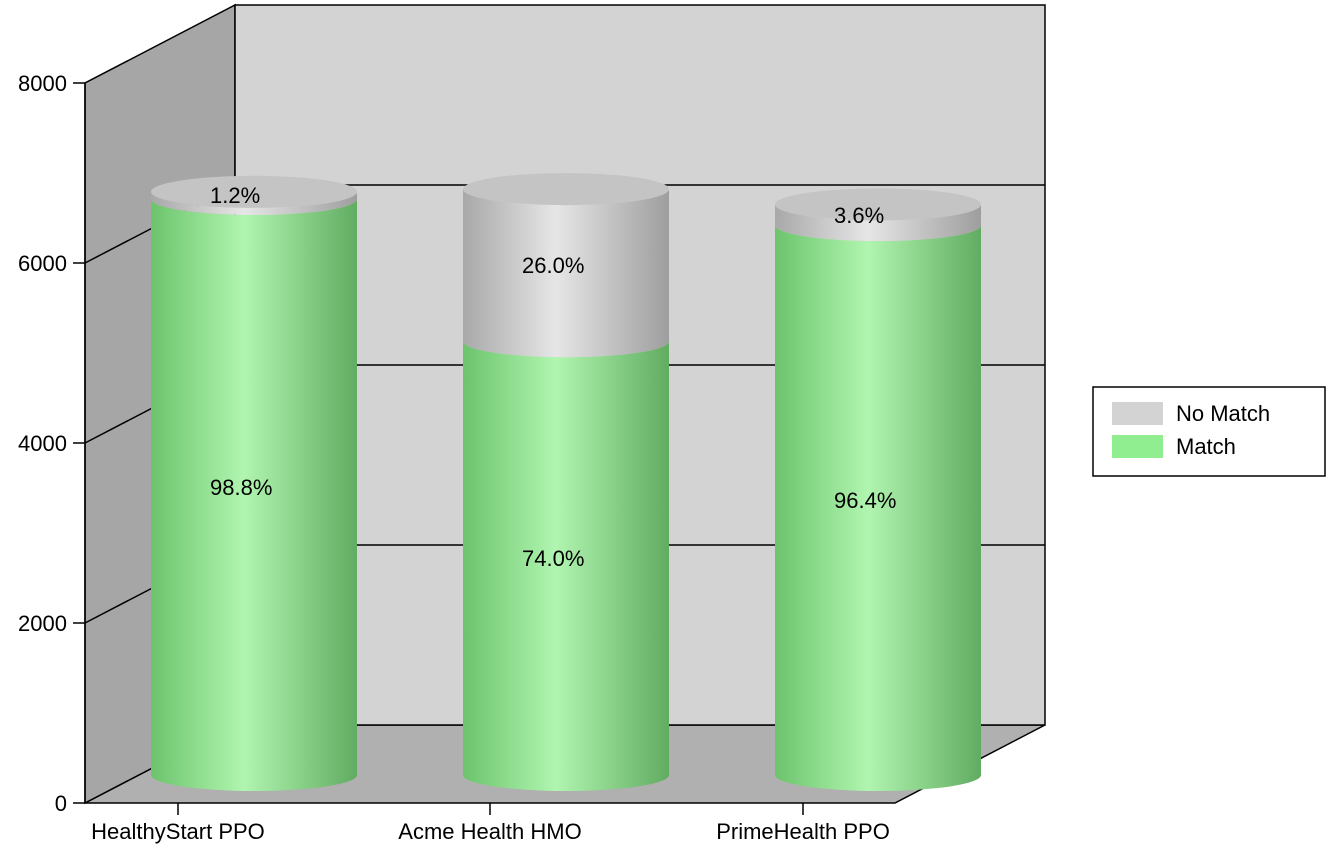 The width and height of the screenshot is (1327, 853). I want to click on y-tick-label: 8000, so click(42, 83).